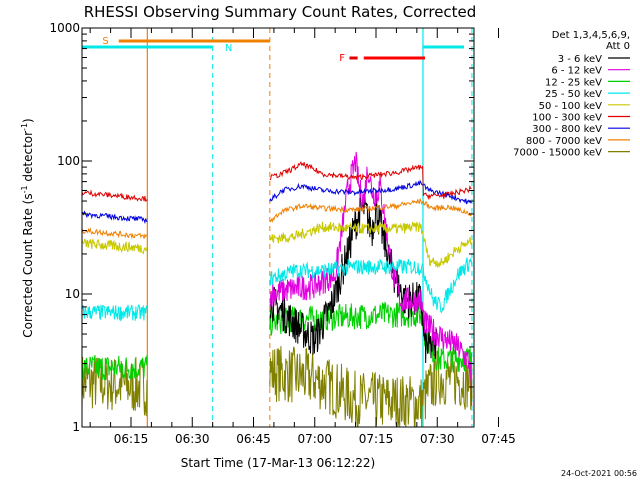 This screenshot has width=640, height=480. Describe the element at coordinates (564, 141) in the screenshot. I see `legend-entry-label: 800 - 7000 keV` at that location.